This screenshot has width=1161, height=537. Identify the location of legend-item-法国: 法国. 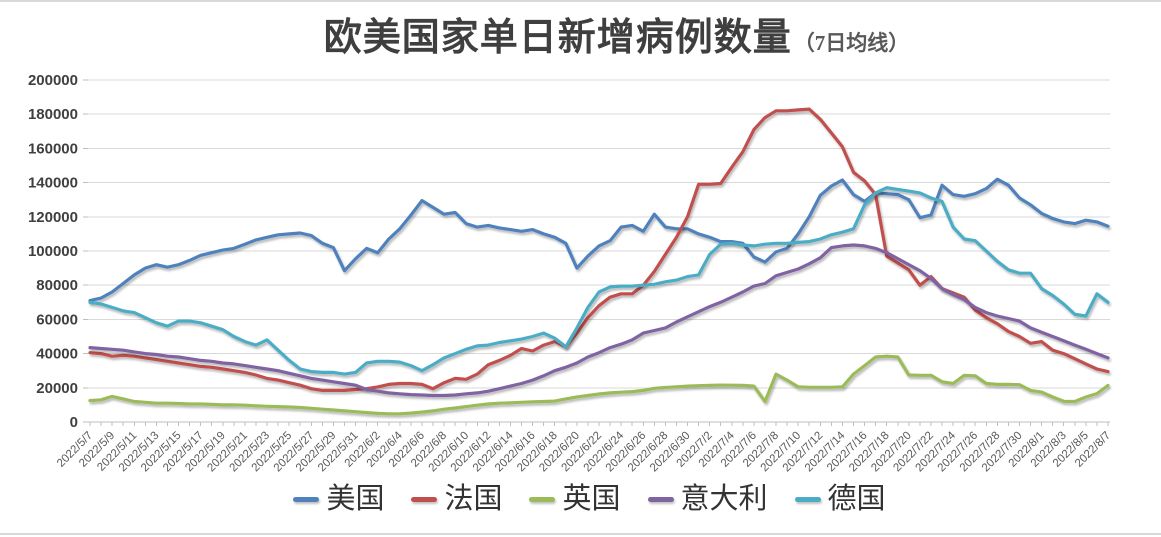
(457, 499).